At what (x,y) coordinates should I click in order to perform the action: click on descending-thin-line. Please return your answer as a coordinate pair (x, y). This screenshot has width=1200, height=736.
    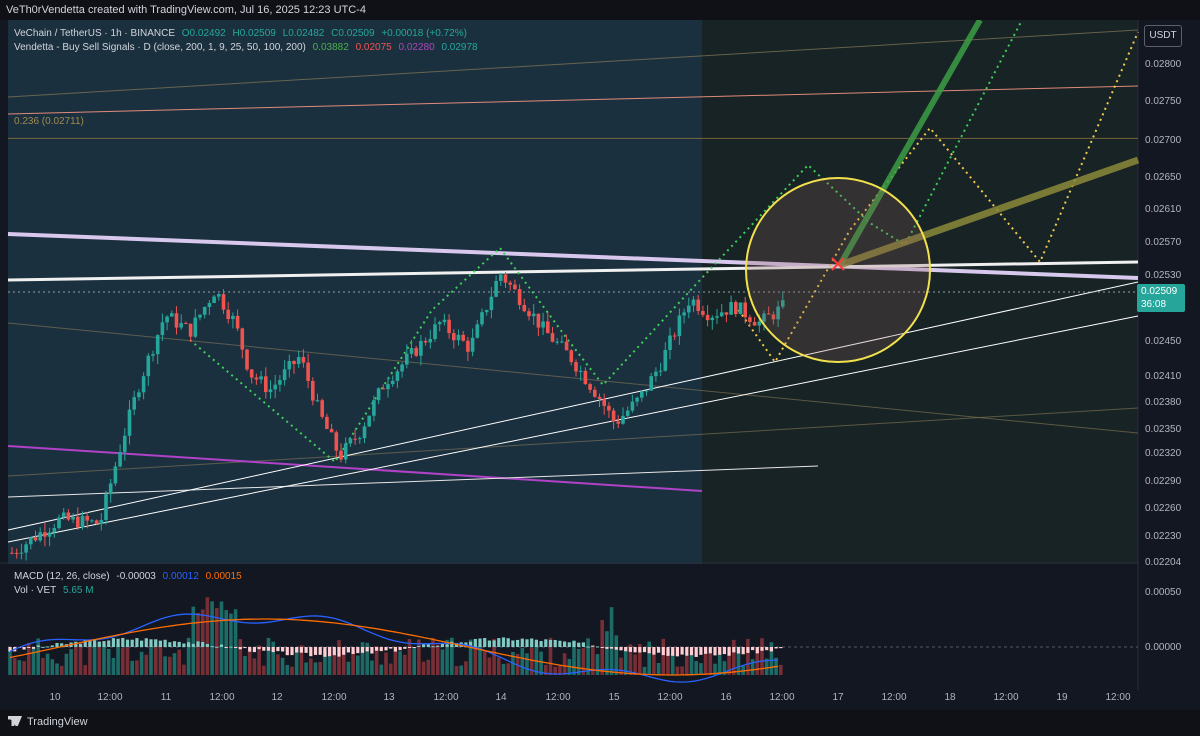
    Looking at the image, I should click on (573, 378).